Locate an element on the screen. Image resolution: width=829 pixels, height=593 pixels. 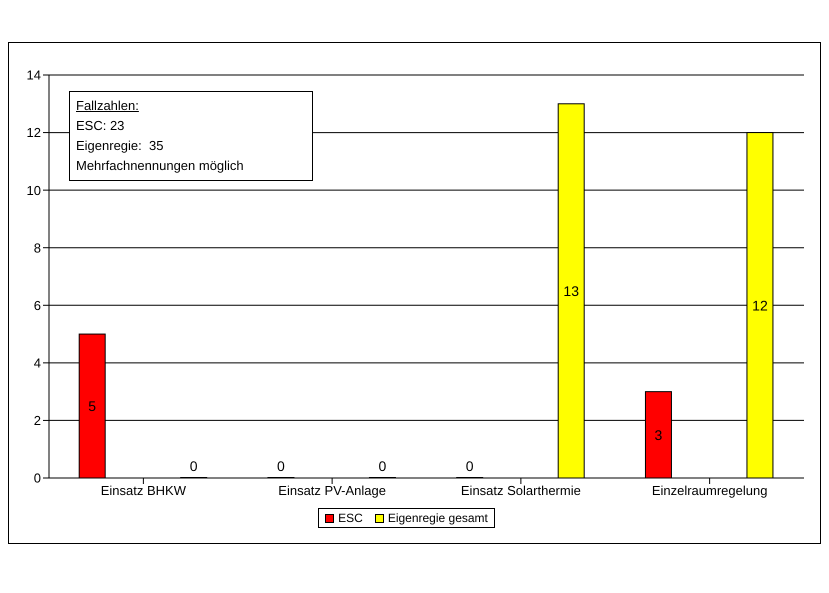
data-label: 5 is located at coordinates (92, 406).